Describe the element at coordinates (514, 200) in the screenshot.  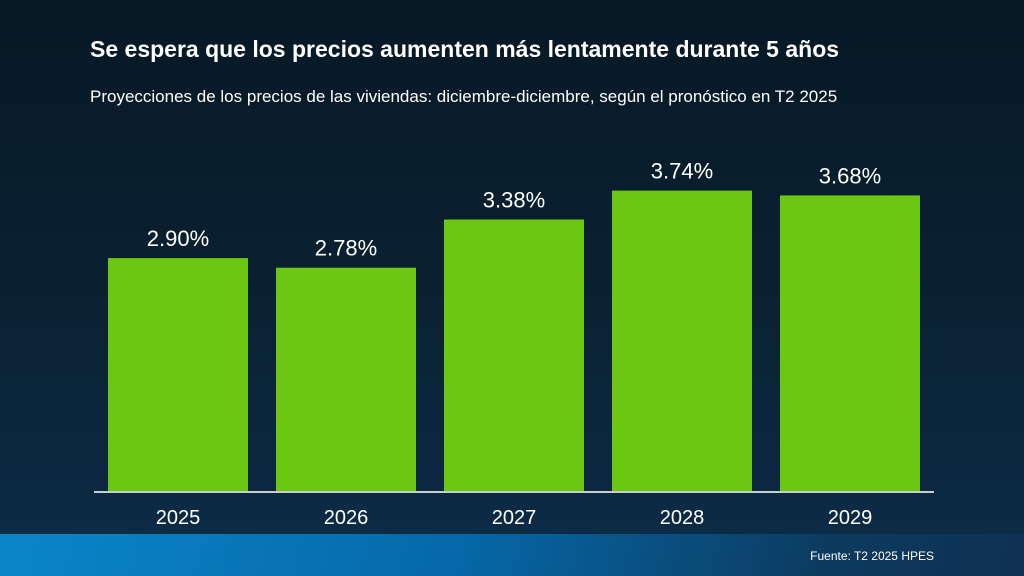
I see `data-label: 3.38%` at that location.